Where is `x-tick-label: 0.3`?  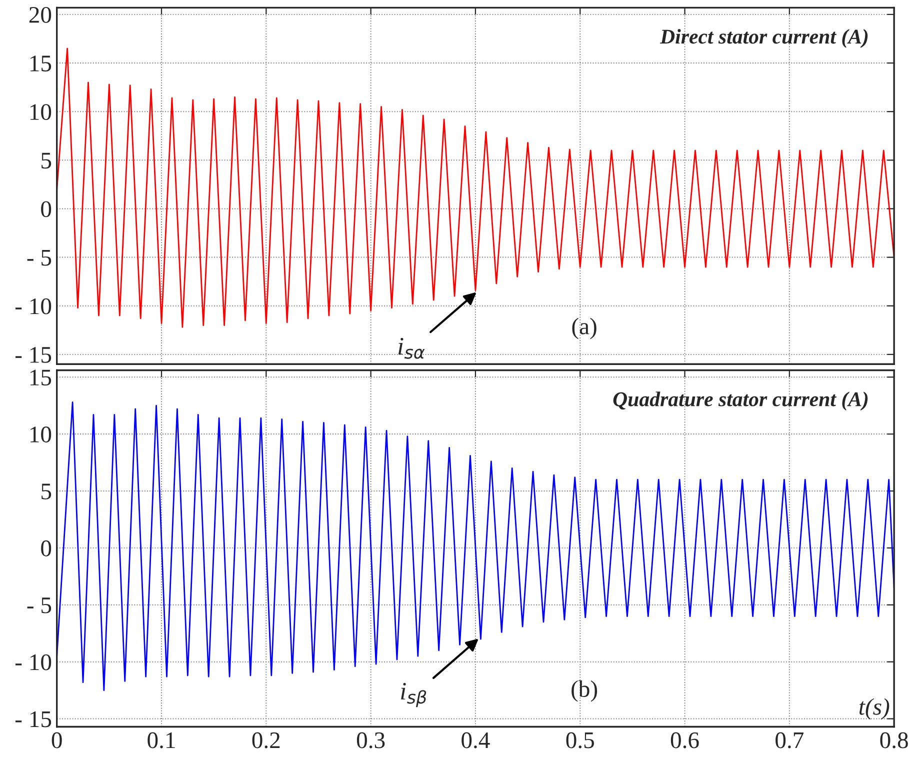
x-tick-label: 0.3 is located at coordinates (370, 740).